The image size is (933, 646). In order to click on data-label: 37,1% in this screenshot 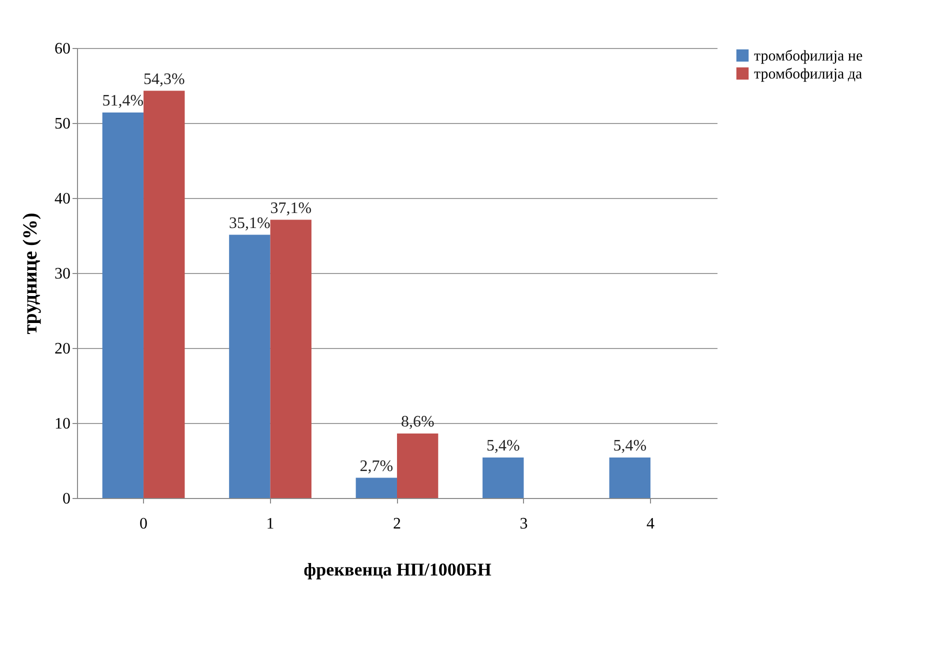, I will do `click(291, 208)`.